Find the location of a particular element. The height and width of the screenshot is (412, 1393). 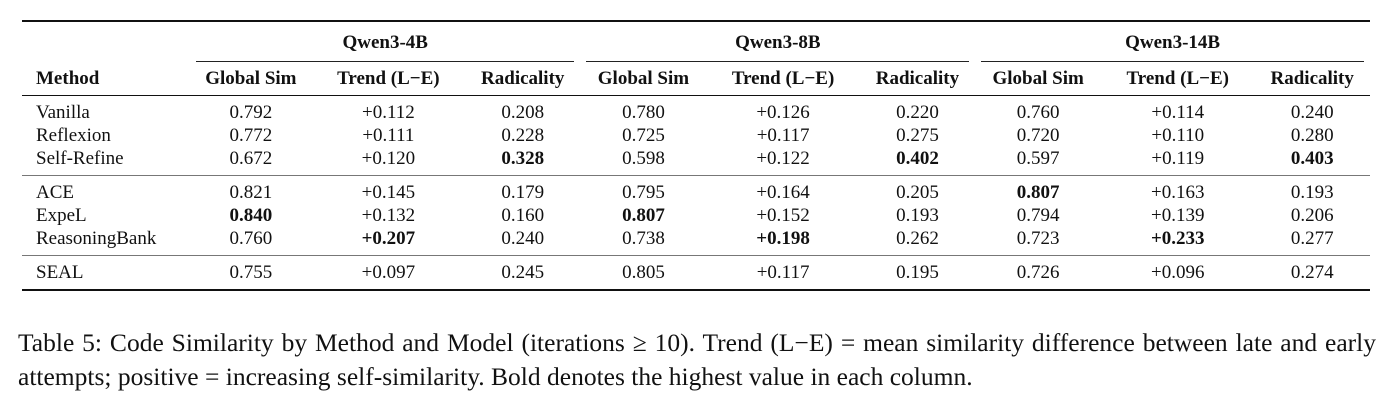

value-cell: +0.139 is located at coordinates (1178, 215).